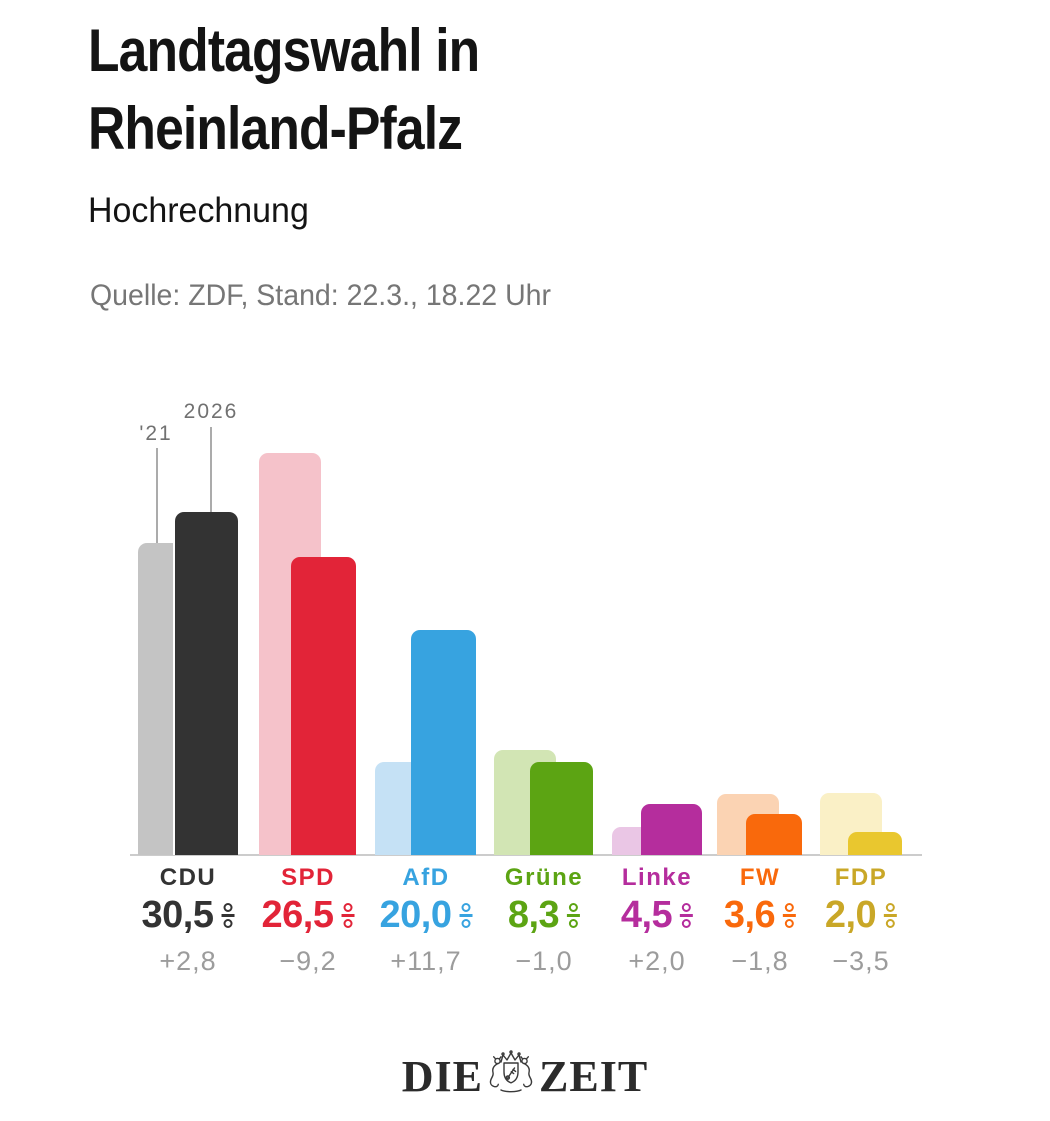 This screenshot has width=1050, height=1121. I want to click on party-value: 2,0, so click(850, 915).